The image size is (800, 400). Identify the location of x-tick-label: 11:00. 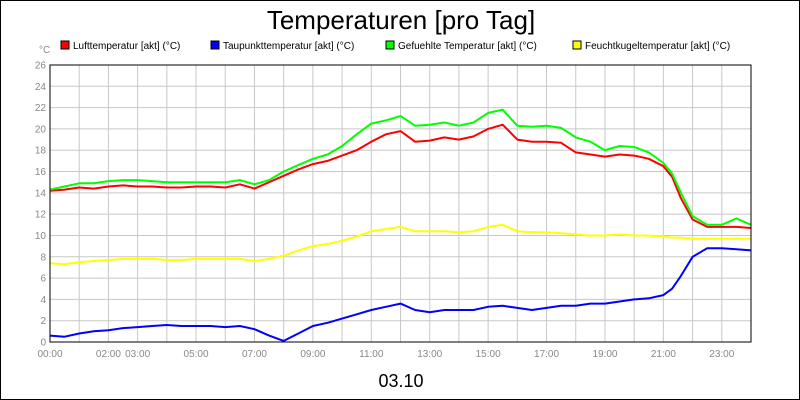
(371, 354).